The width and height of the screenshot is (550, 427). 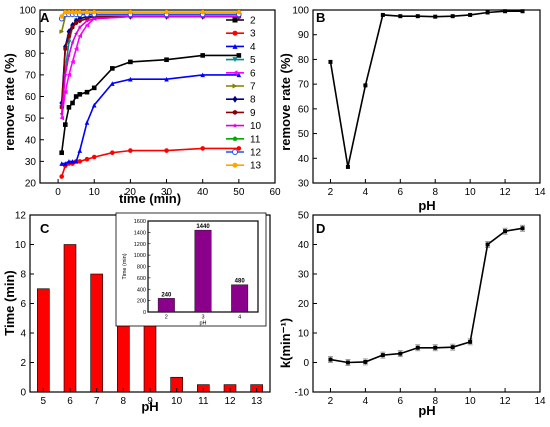 I want to click on panel-a-xtick-label: 50, so click(x=239, y=192).